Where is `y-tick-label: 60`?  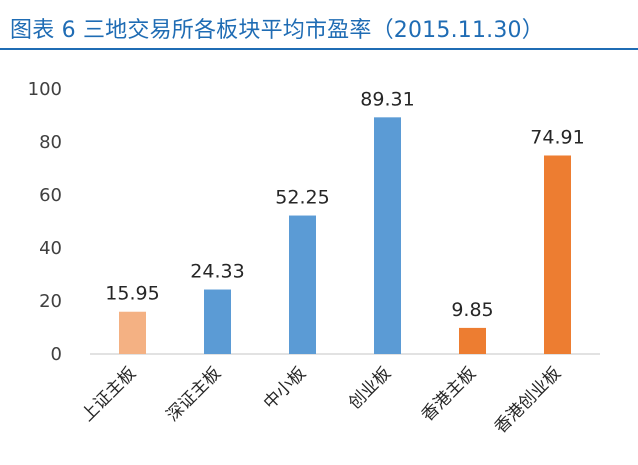
y-tick-label: 60 is located at coordinates (50, 195).